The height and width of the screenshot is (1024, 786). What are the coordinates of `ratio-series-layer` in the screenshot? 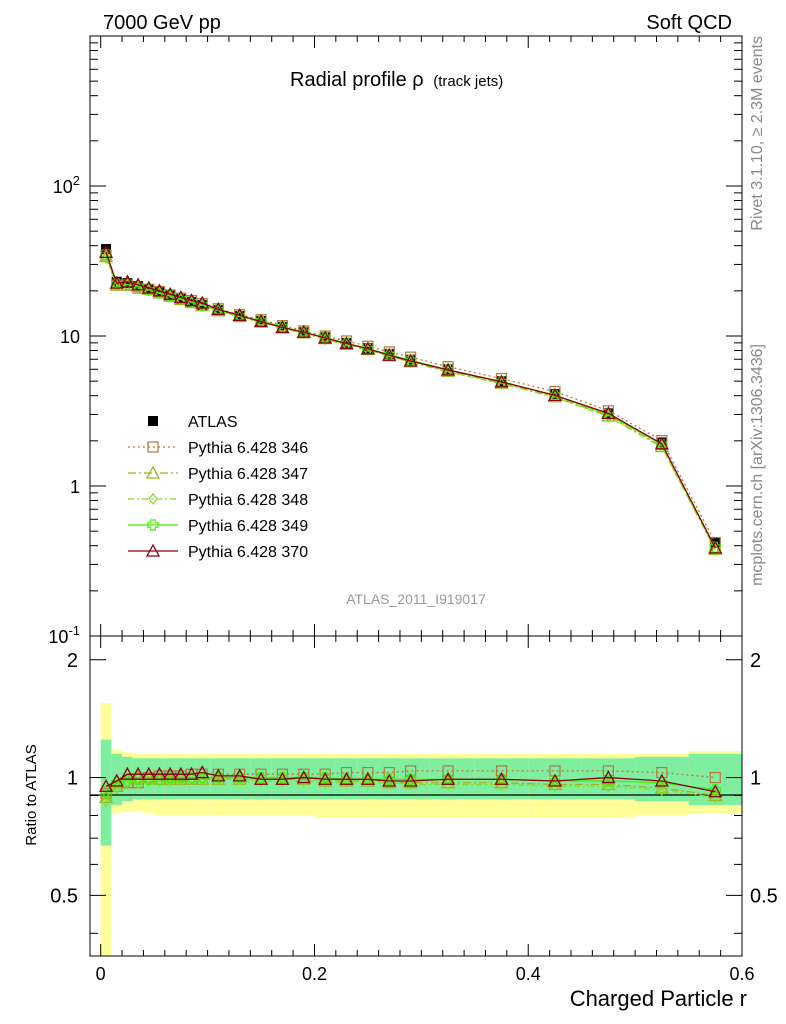 It's located at (410, 786).